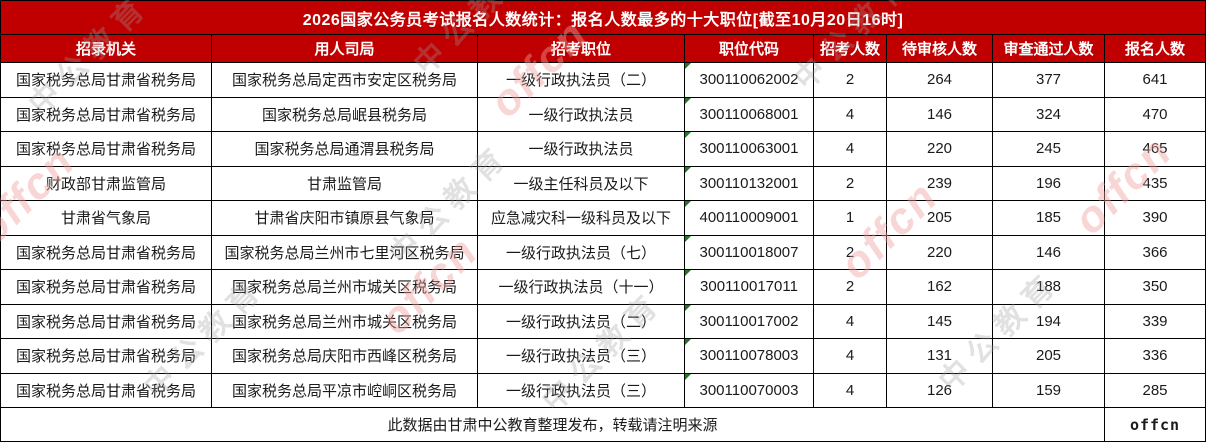 This screenshot has height=443, width=1207. Describe the element at coordinates (939, 114) in the screenshot. I see `cell-pending-count: 146` at that location.